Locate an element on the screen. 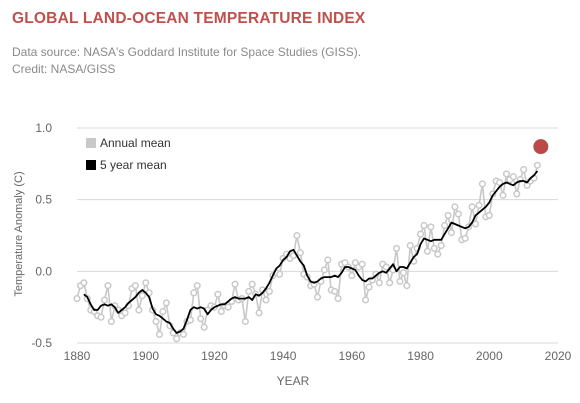  legend-swatch-five-year is located at coordinates (91, 165).